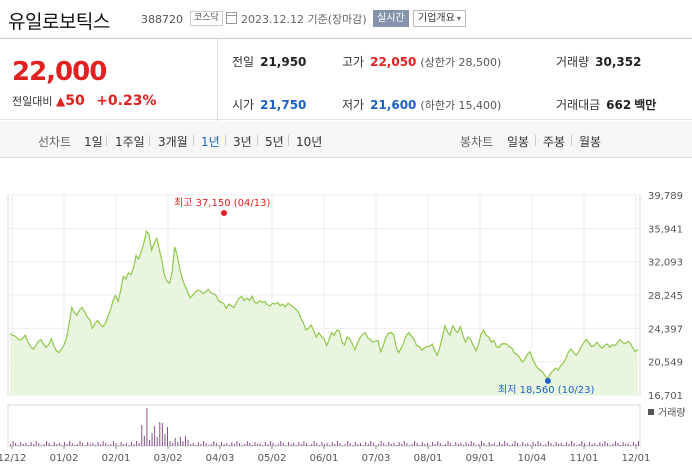 The width and height of the screenshot is (692, 476). Describe the element at coordinates (116, 458) in the screenshot. I see `x-tick-label: 02/01` at that location.